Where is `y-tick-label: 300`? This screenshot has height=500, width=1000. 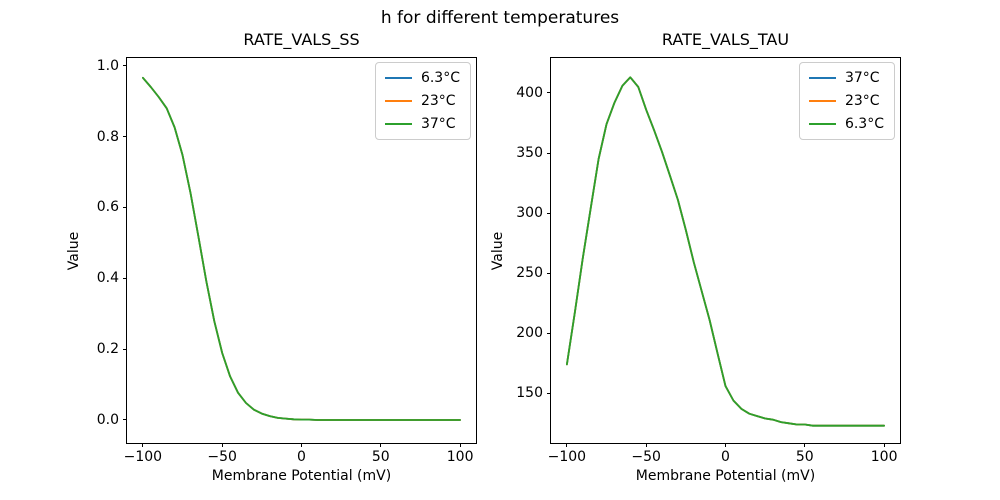 y-tick-label: 300 is located at coordinates (529, 213).